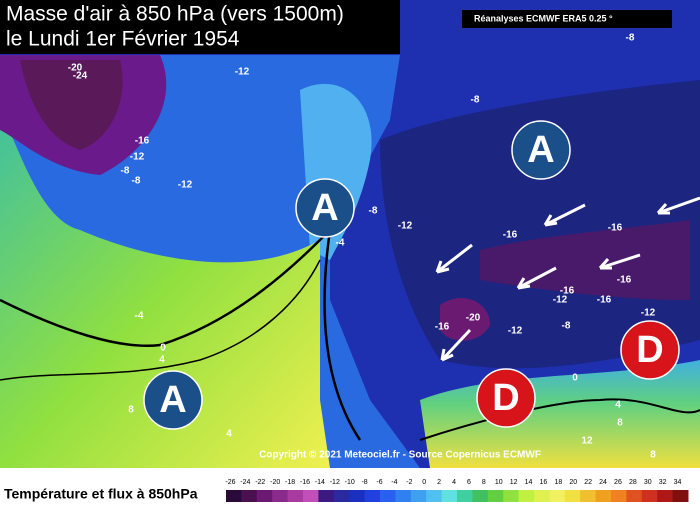 The height and width of the screenshot is (512, 700). What do you see at coordinates (275, 482) in the screenshot?
I see `colorbar-tick-label: -20` at bounding box center [275, 482].